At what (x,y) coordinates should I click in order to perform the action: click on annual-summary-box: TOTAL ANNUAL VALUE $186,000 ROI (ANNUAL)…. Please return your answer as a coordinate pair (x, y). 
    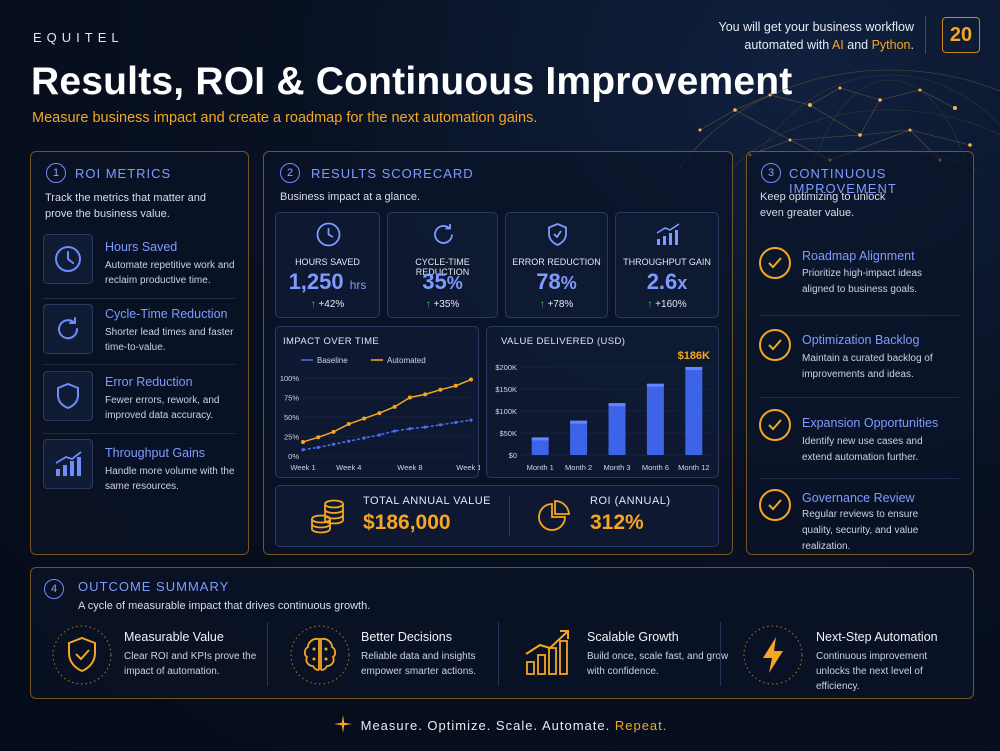
    Looking at the image, I should click on (497, 516).